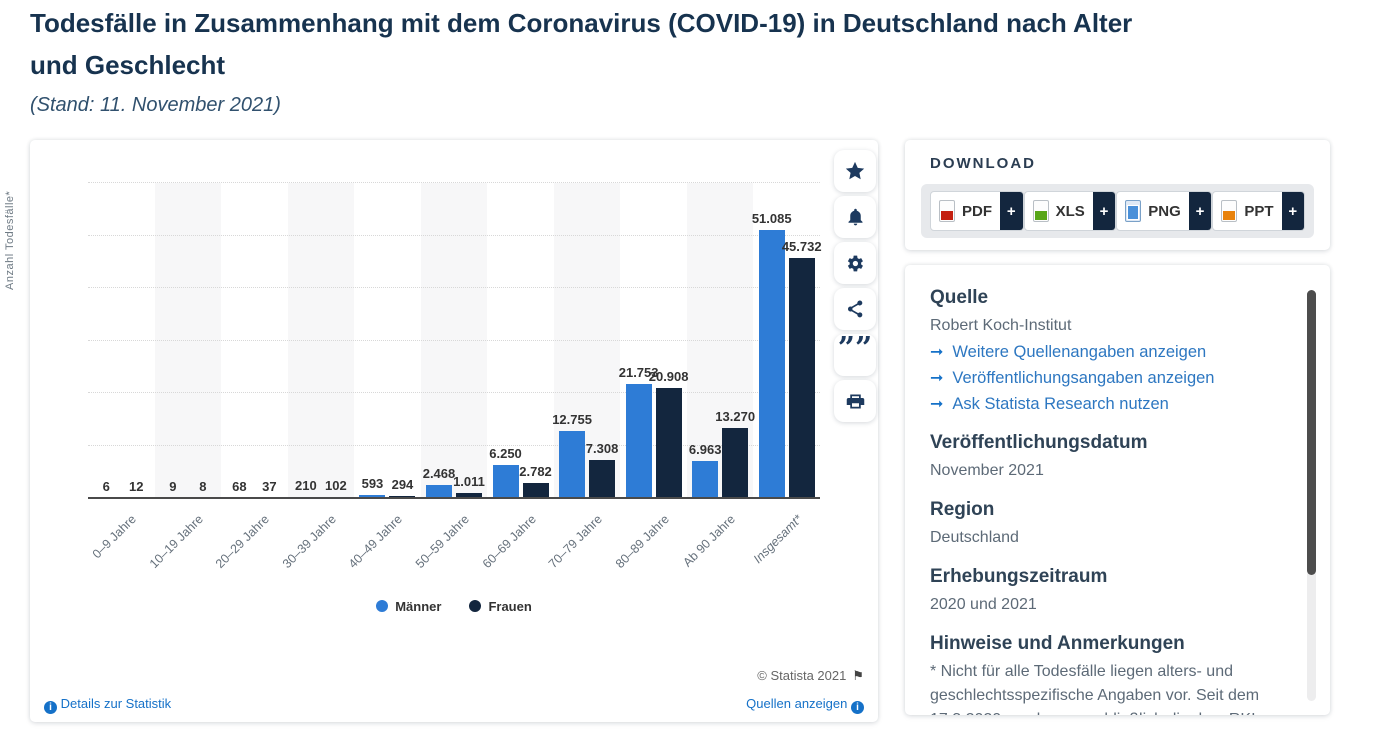 The height and width of the screenshot is (734, 1385). Describe the element at coordinates (1057, 643) in the screenshot. I see `info-section-heading: Hinweise und Anmerkungen` at that location.